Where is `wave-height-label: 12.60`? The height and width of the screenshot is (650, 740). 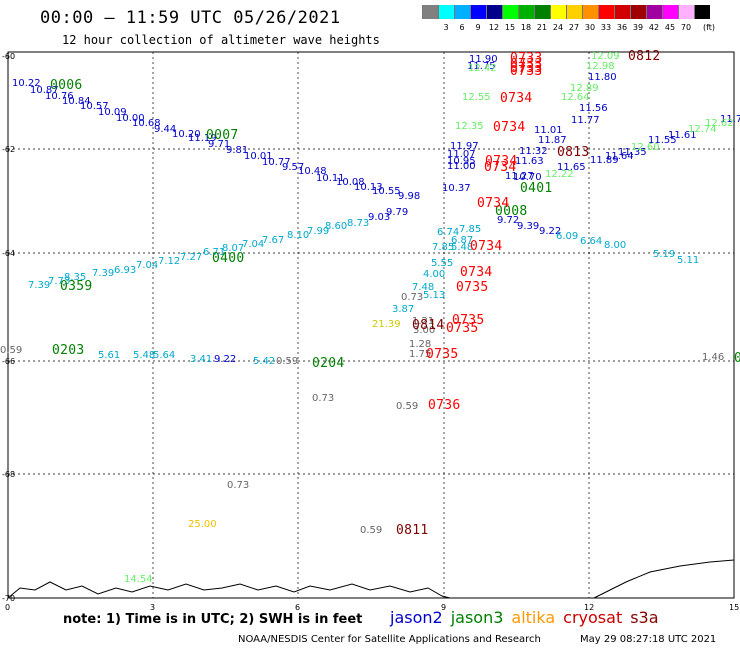 wave-height-label: 12.60 is located at coordinates (645, 147).